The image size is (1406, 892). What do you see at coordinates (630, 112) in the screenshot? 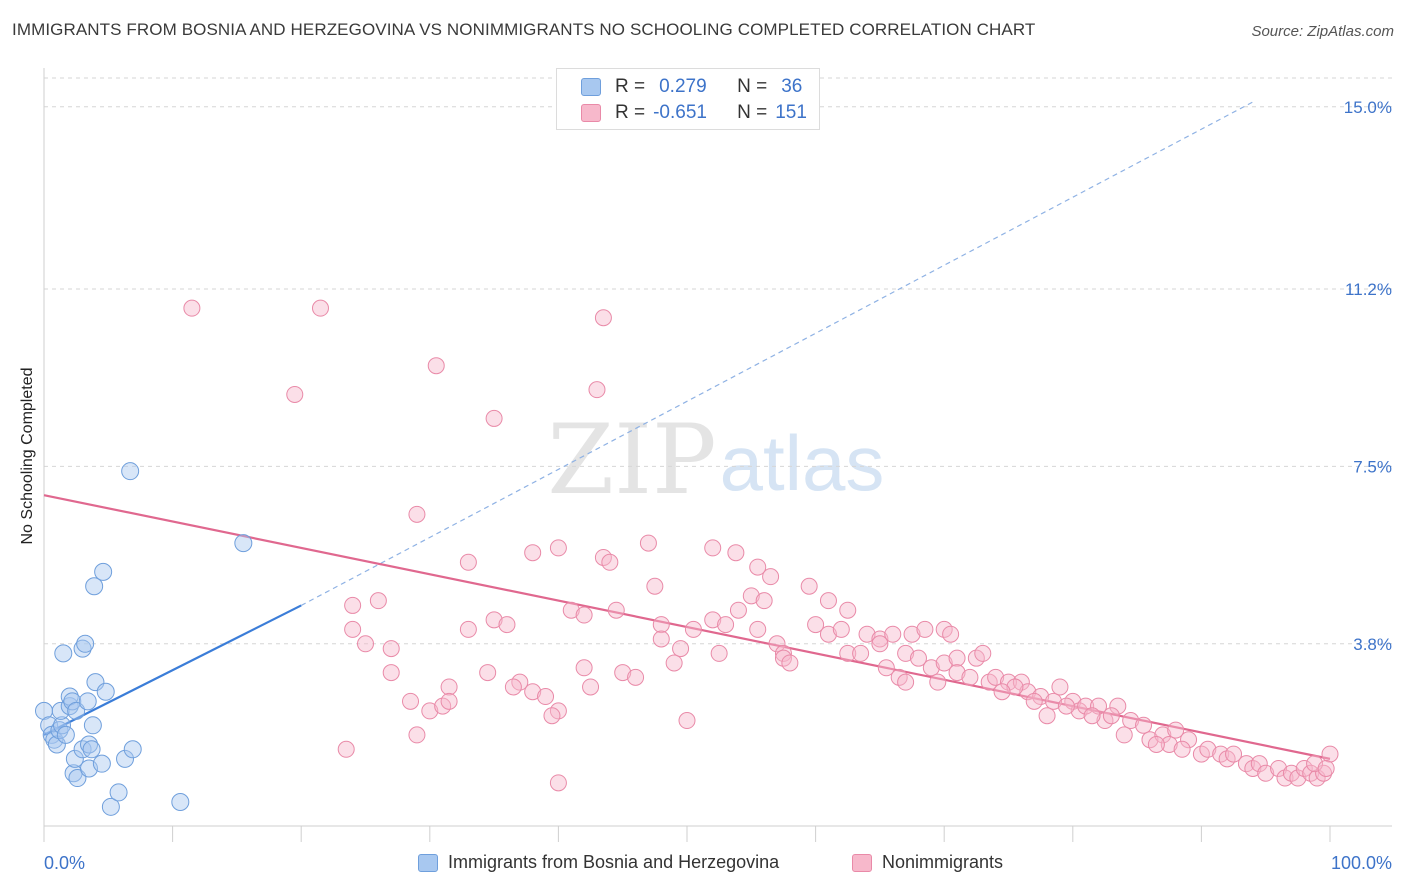
I see `r-label: R =` at bounding box center [630, 112].